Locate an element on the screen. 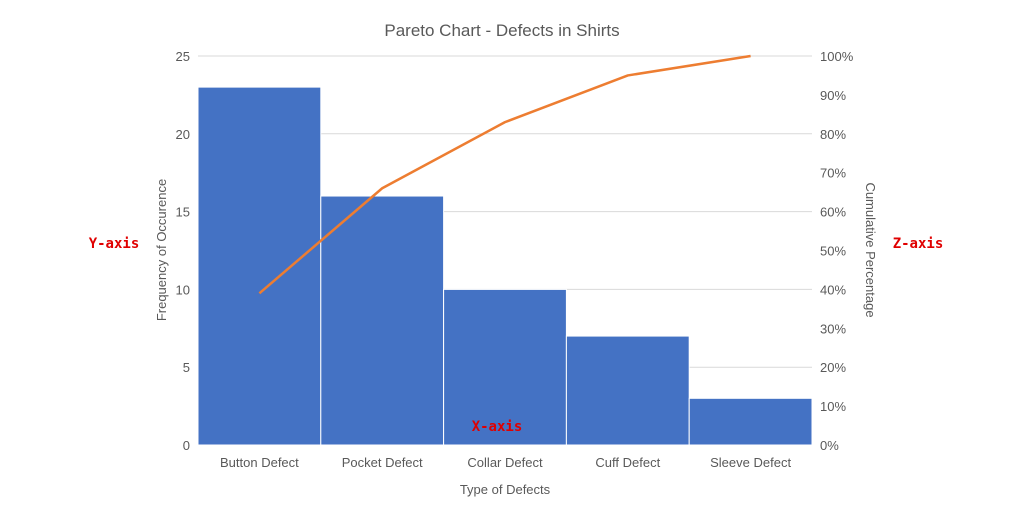 Image resolution: width=1024 pixels, height=512 pixels. z-axis-ticks: 0% 10% 20% 30% 40% 50% 60% 70% 80% 90% 100% is located at coordinates (837, 251).